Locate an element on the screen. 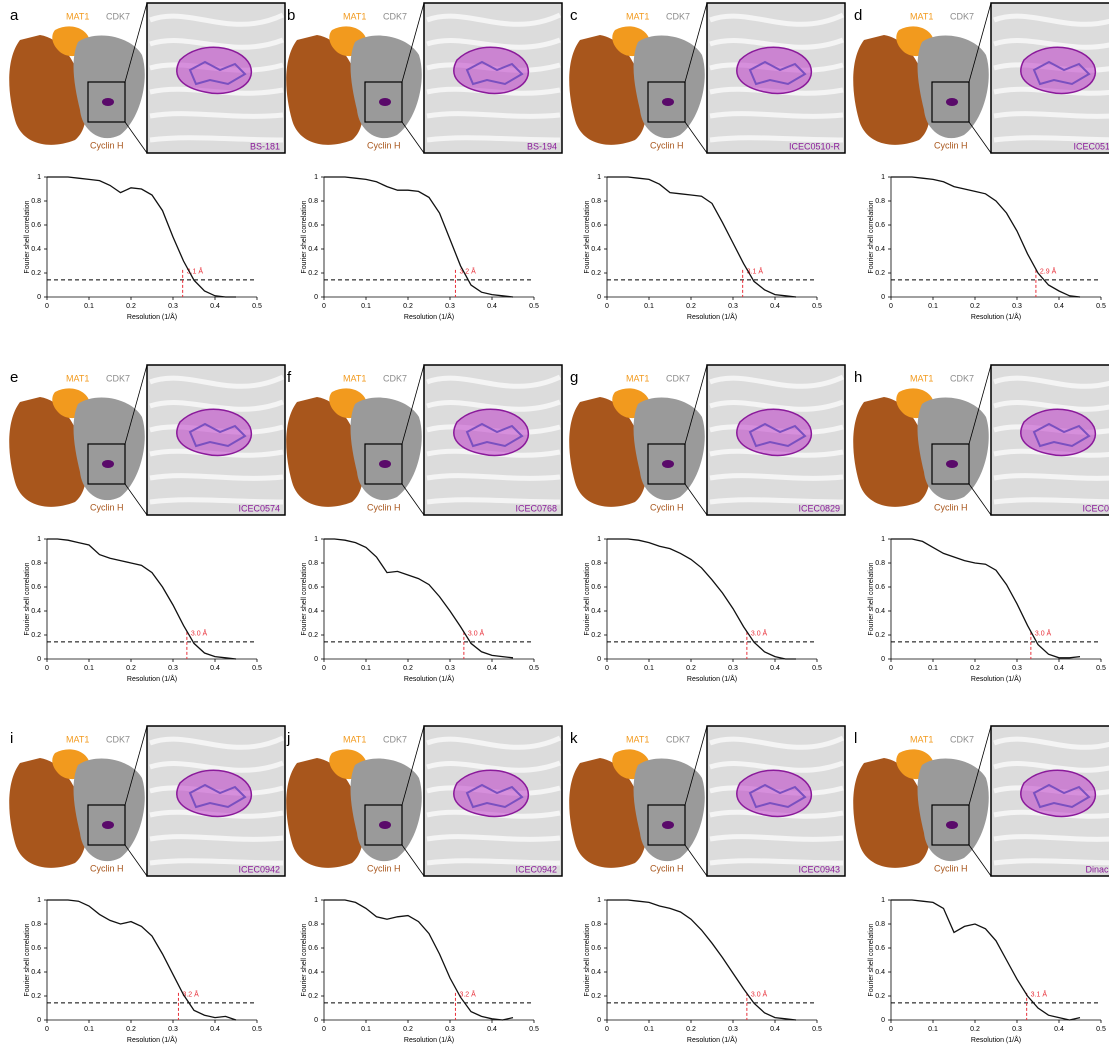 Image resolution: width=1109 pixels, height=1062 pixels. resolution-label: 3.0 Å is located at coordinates (759, 994).